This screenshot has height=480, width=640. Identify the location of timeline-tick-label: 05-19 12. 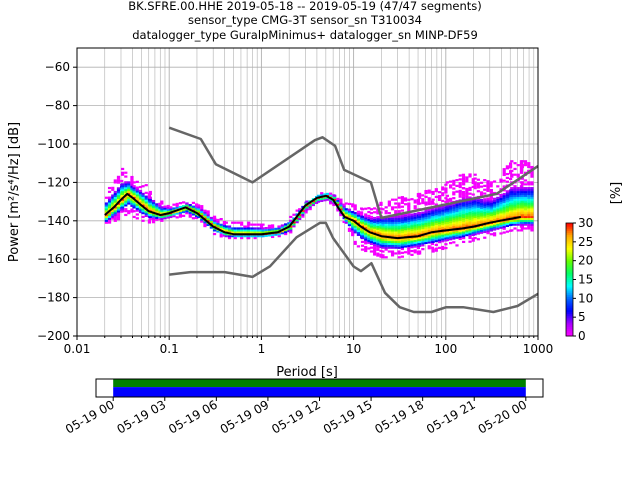
(296, 416).